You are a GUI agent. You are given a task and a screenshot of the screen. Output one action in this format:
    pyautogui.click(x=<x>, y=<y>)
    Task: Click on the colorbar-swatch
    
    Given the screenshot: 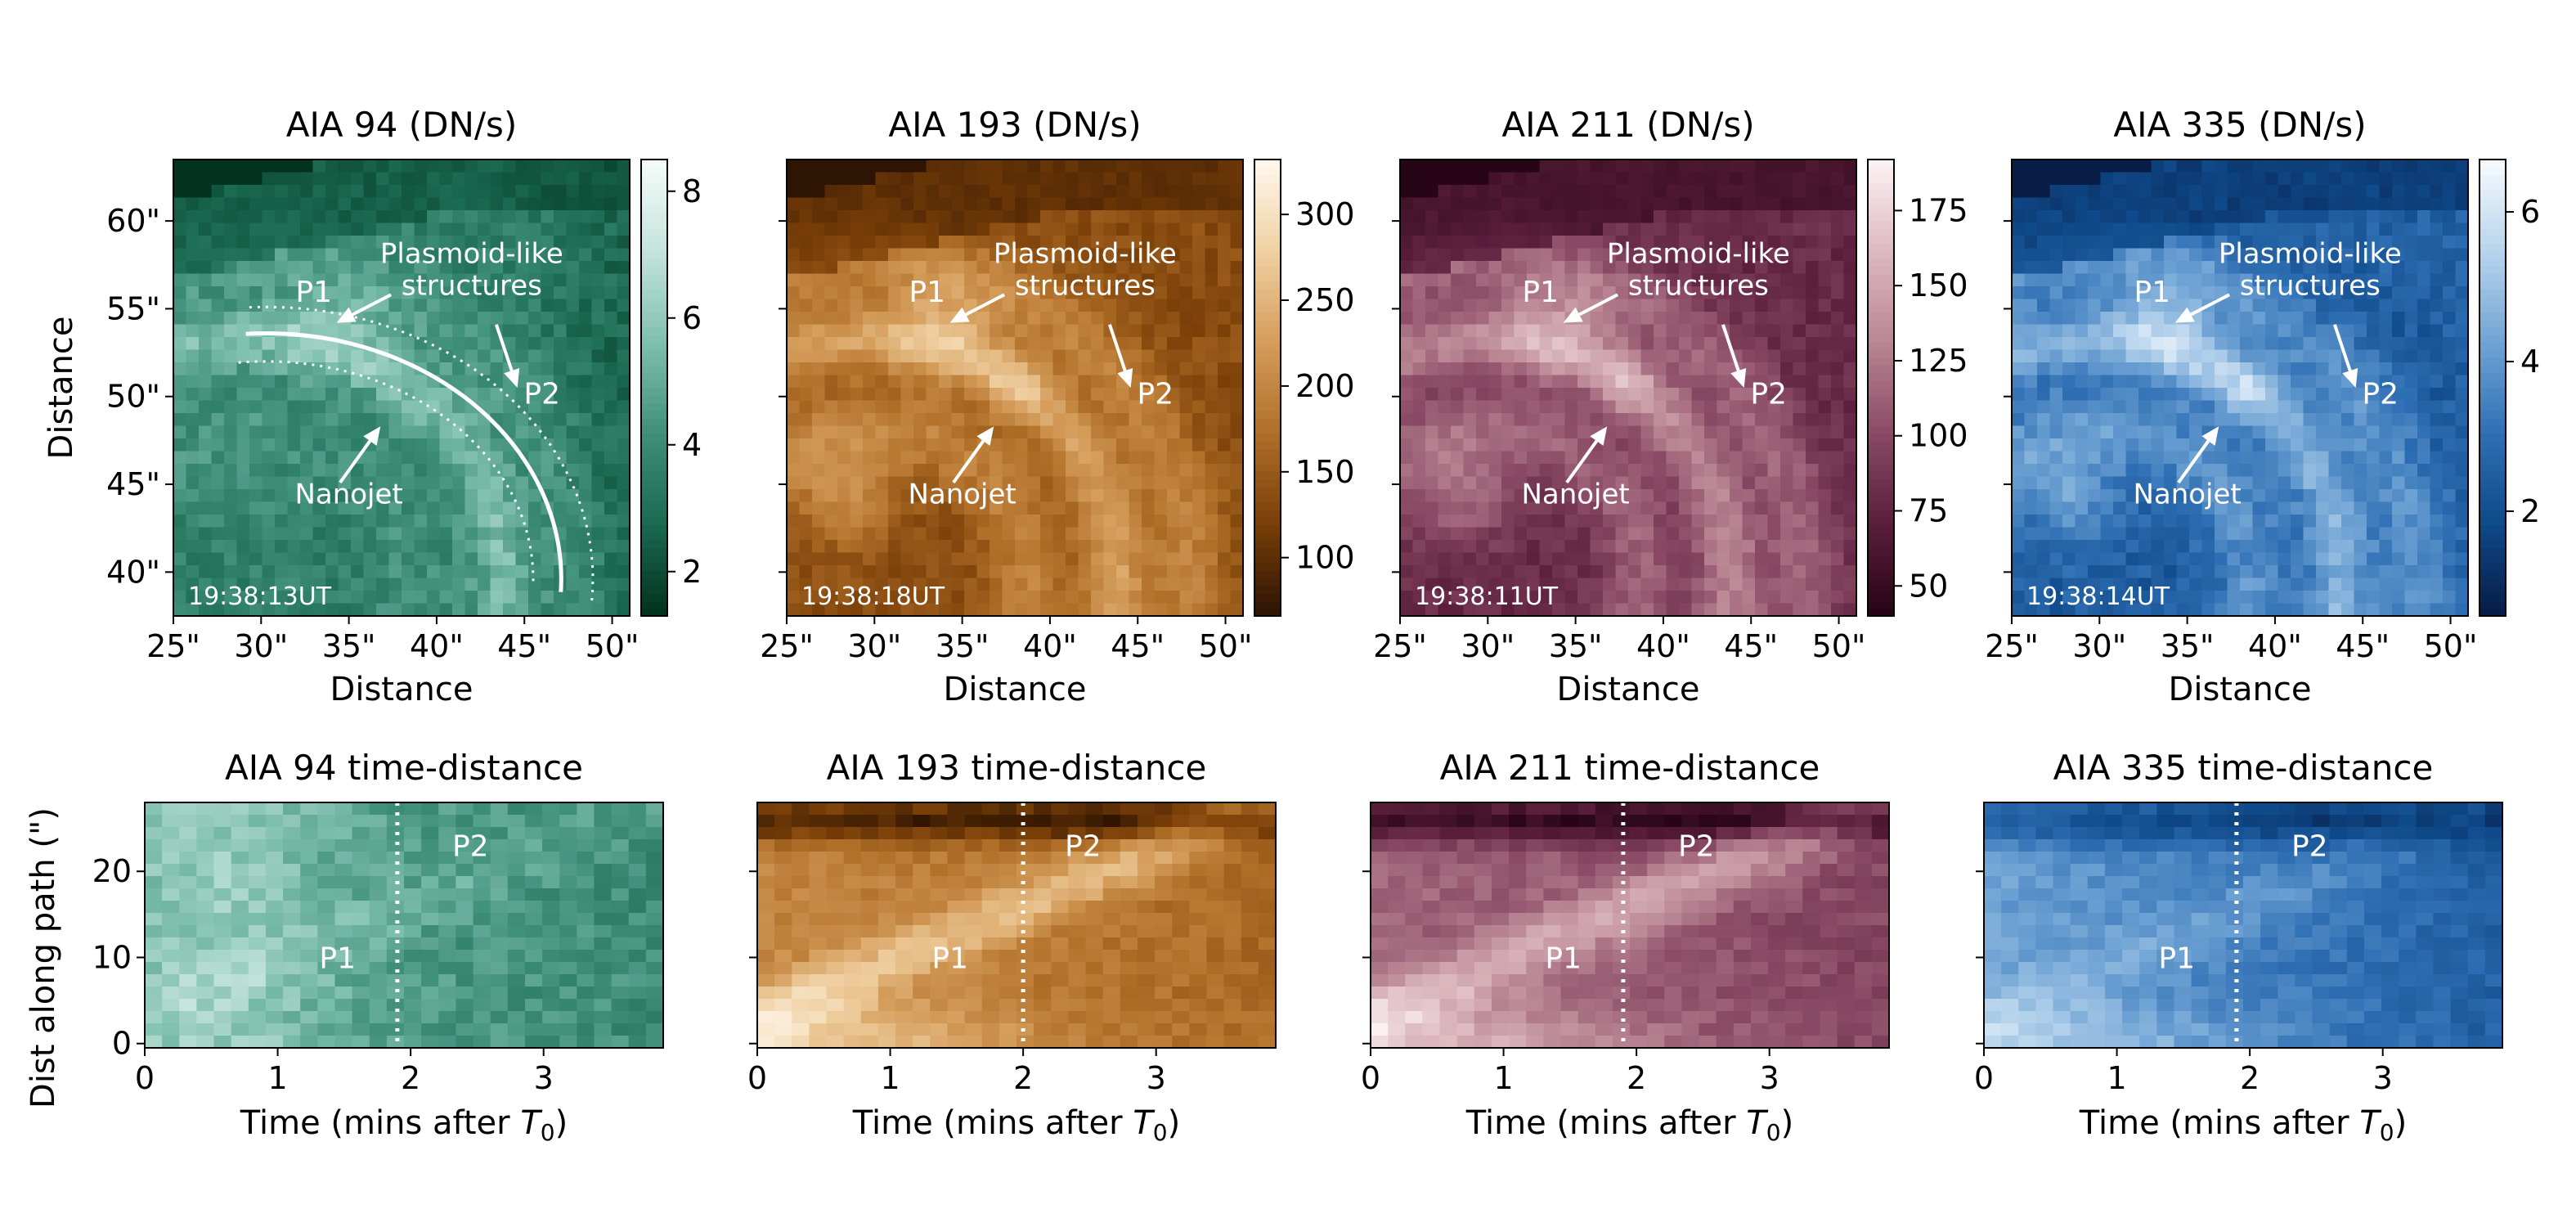 What is the action you would take?
    pyautogui.click(x=1881, y=277)
    